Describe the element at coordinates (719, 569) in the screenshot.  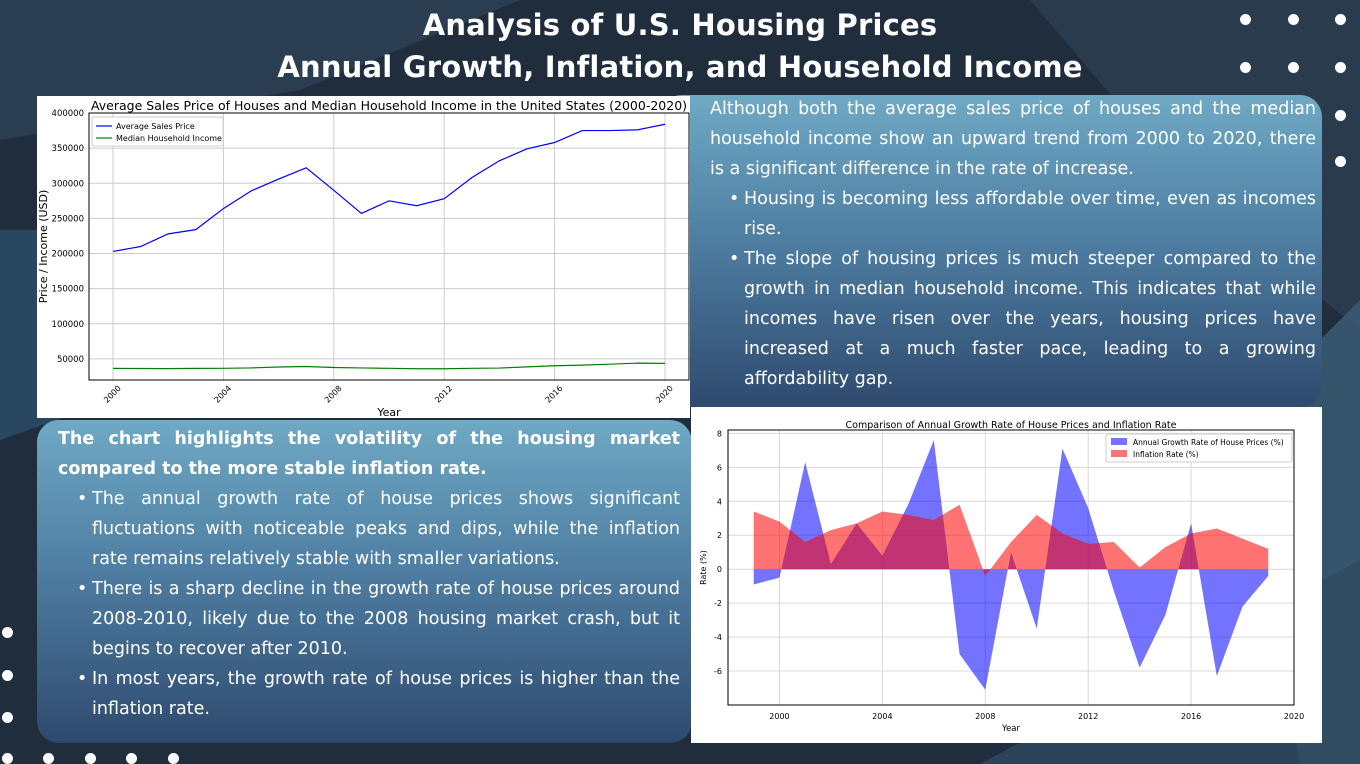
I see `y-tick-label: 0` at that location.